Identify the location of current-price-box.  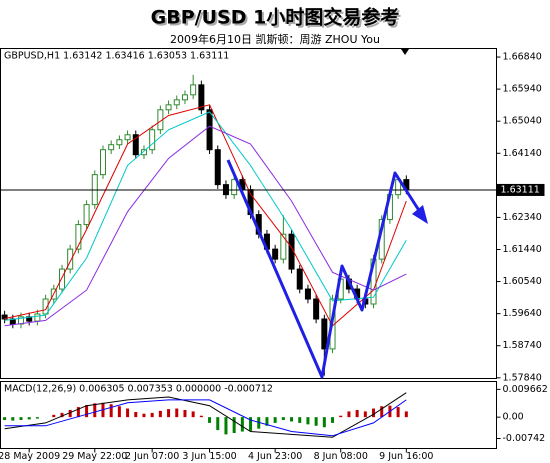
(520, 189).